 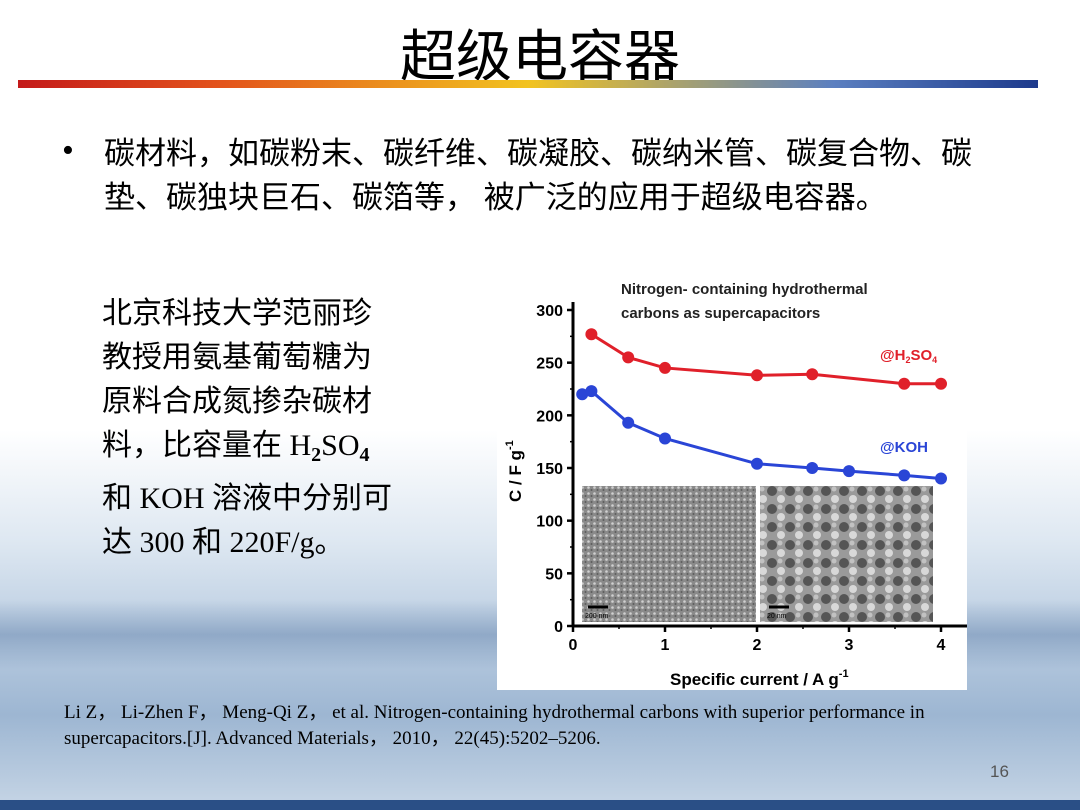 I want to click on inset-images: 200 nm 20 nm, so click(x=757, y=554).